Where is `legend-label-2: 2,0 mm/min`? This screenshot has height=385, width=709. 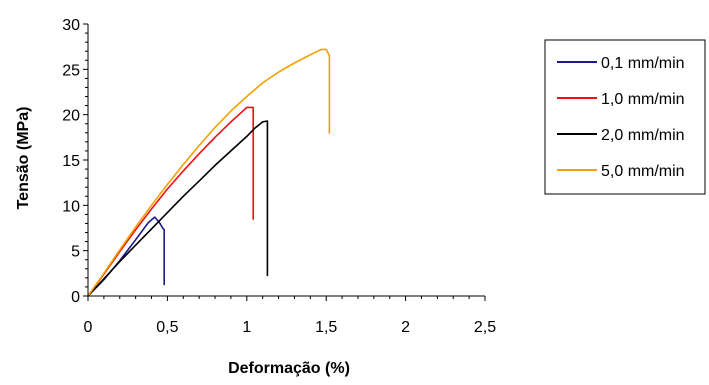 legend-label-2: 2,0 mm/min is located at coordinates (643, 135).